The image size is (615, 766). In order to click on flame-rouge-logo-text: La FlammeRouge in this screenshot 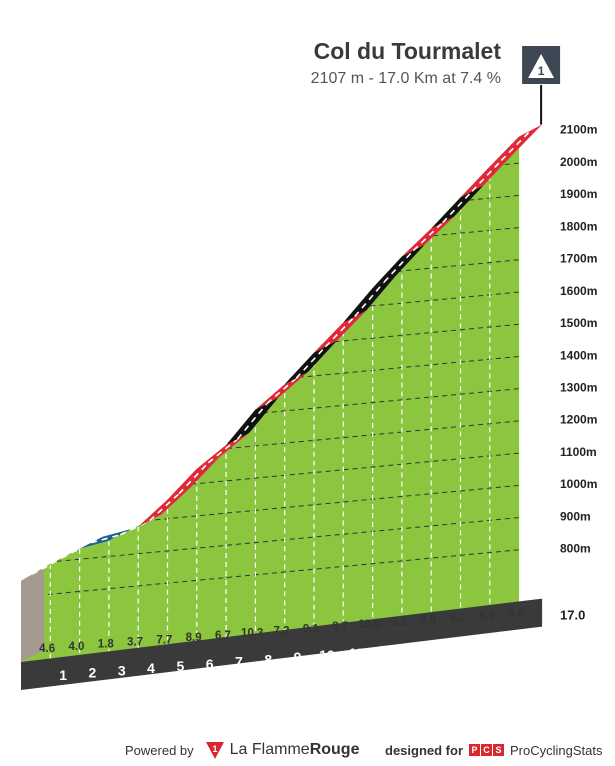, I will do `click(295, 750)`.